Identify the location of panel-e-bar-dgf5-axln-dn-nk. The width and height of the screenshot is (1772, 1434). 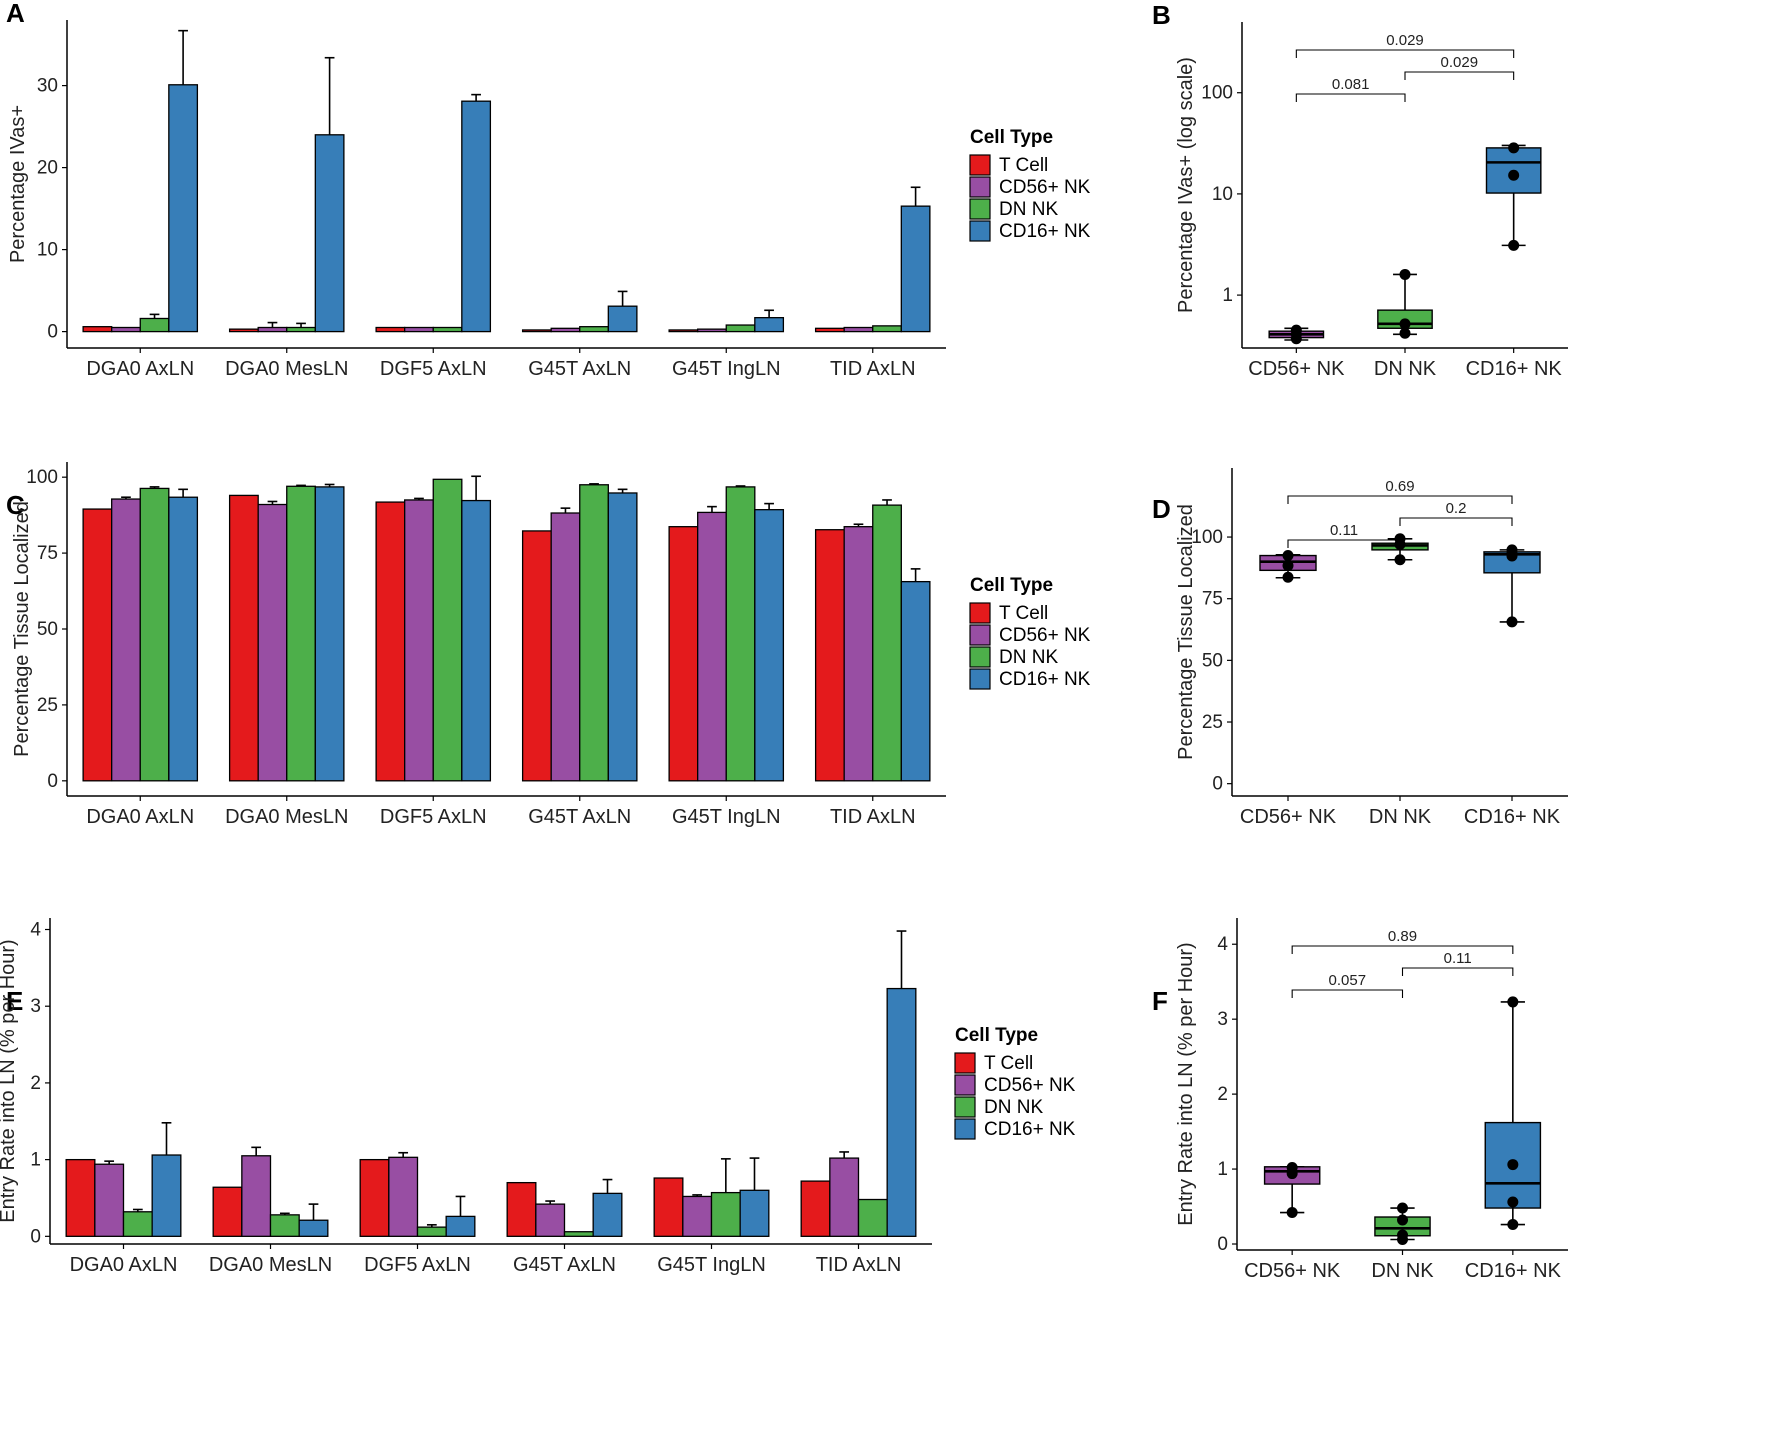
(431, 1231).